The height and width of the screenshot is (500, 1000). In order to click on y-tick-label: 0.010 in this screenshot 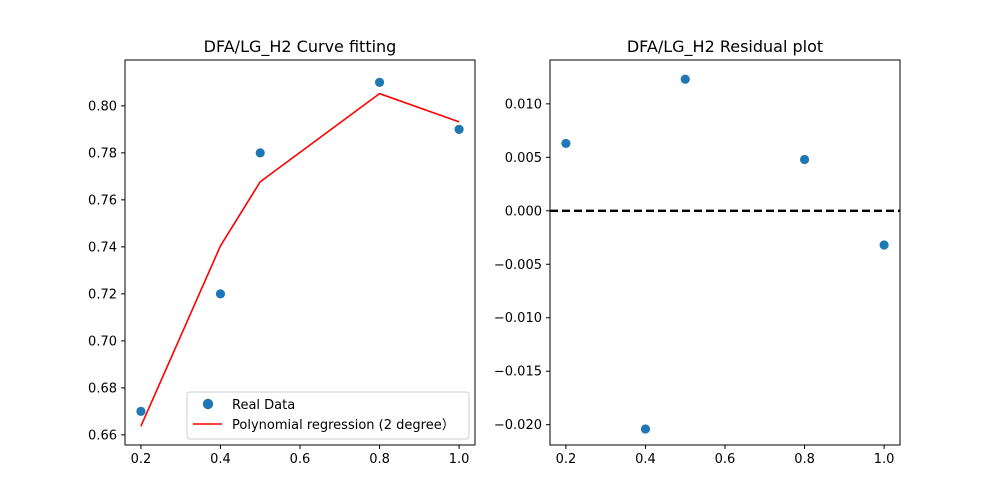, I will do `click(523, 104)`.